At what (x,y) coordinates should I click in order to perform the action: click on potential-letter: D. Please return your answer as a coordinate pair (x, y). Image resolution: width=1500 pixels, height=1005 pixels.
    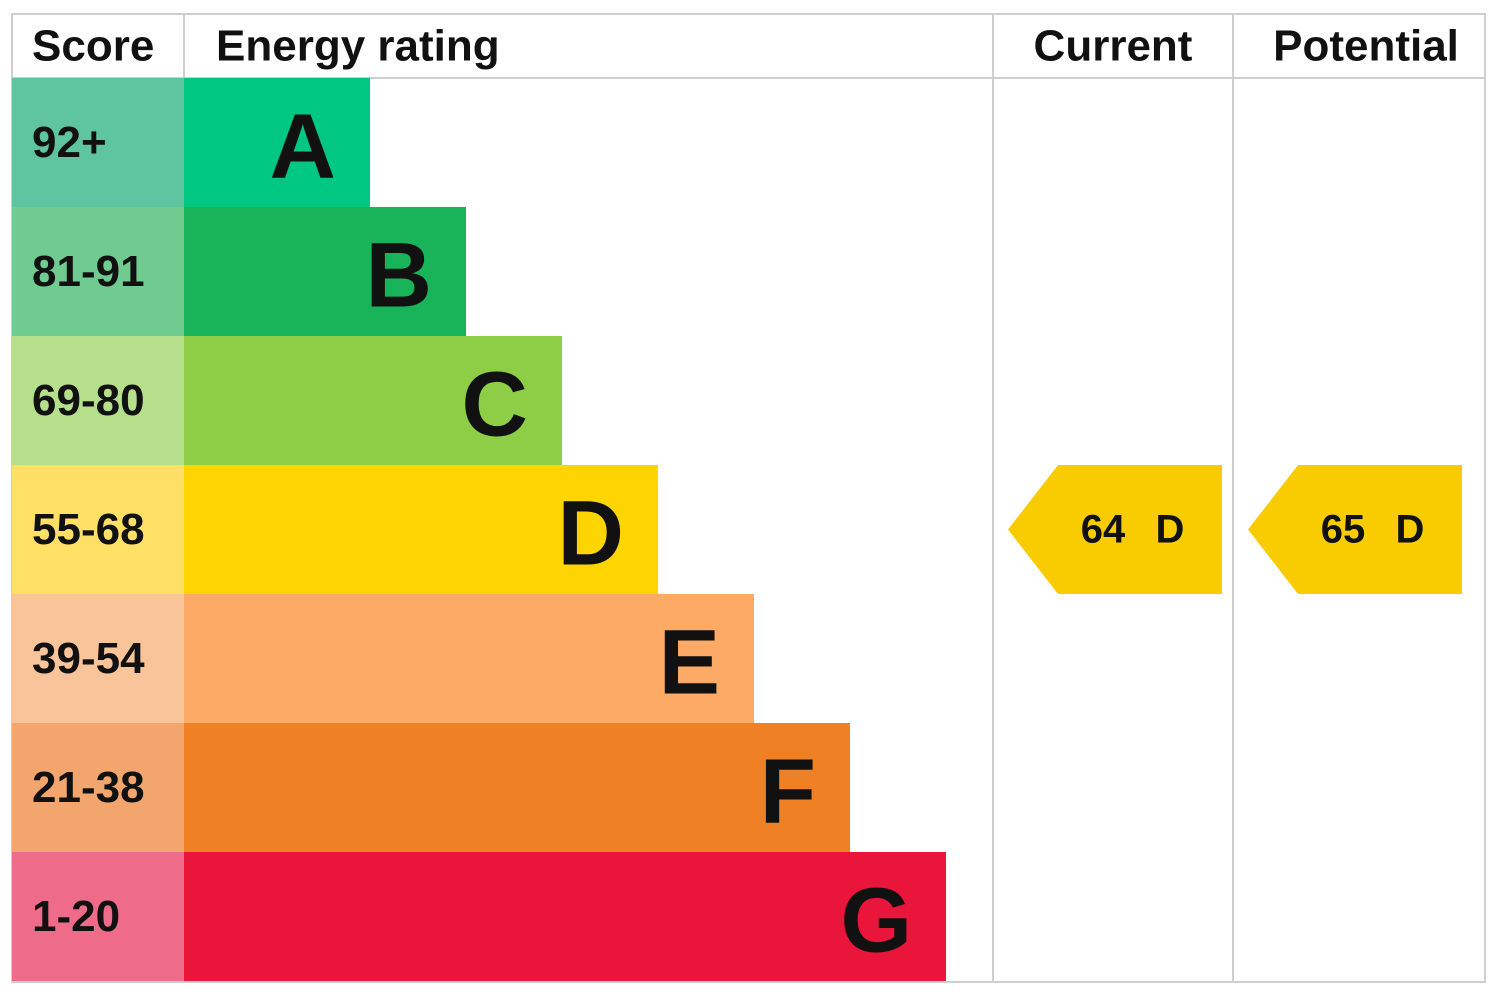
    Looking at the image, I should click on (1410, 530).